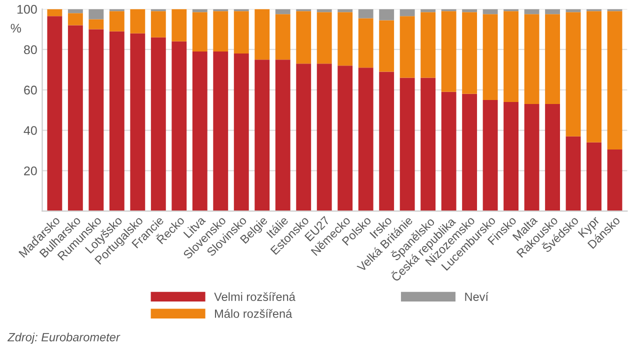 Image resolution: width=640 pixels, height=350 pixels. I want to click on y-tick-label: 20, so click(30, 171).